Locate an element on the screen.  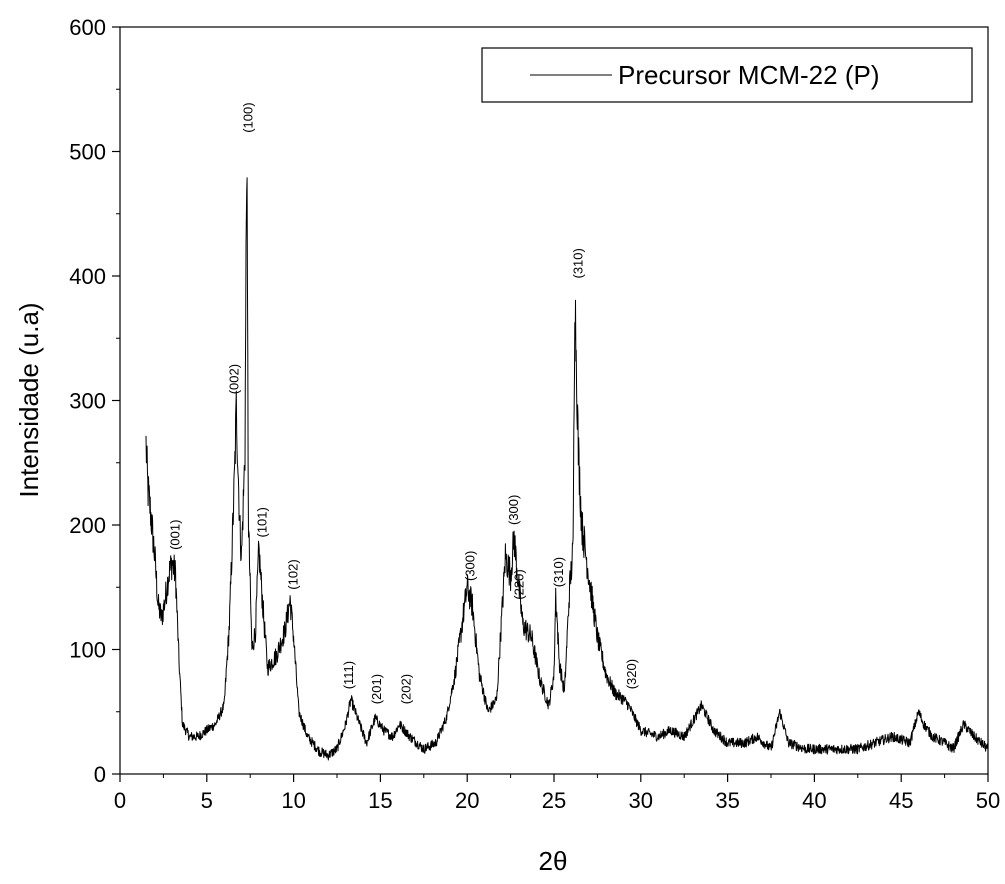
x-tick-label: 5 is located at coordinates (207, 800).